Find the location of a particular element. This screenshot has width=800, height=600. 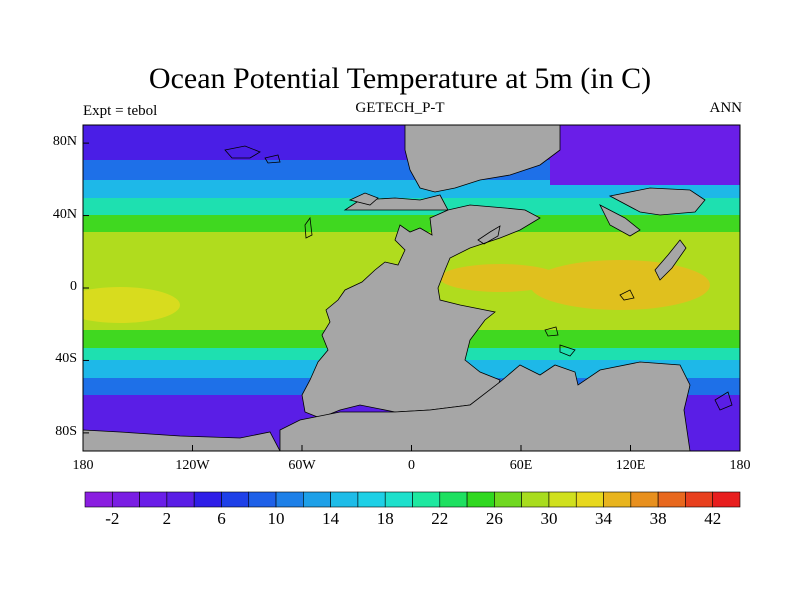

colorbar-label: 34 is located at coordinates (604, 518).